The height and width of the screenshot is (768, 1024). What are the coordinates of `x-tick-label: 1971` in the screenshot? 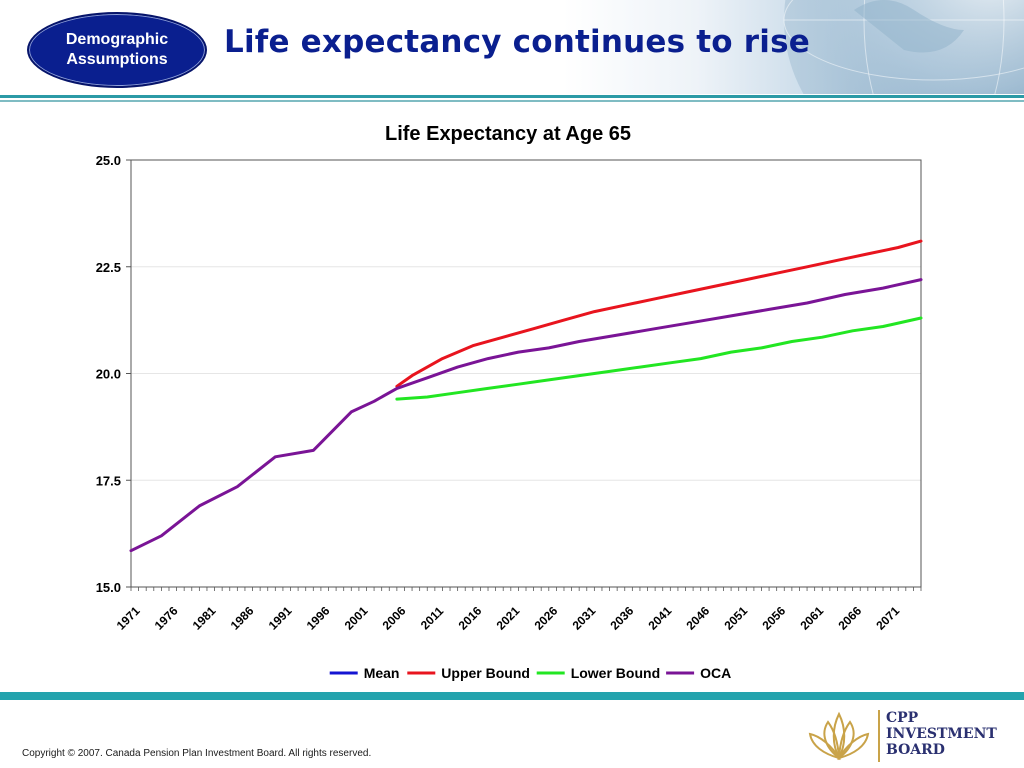 It's located at (128, 618).